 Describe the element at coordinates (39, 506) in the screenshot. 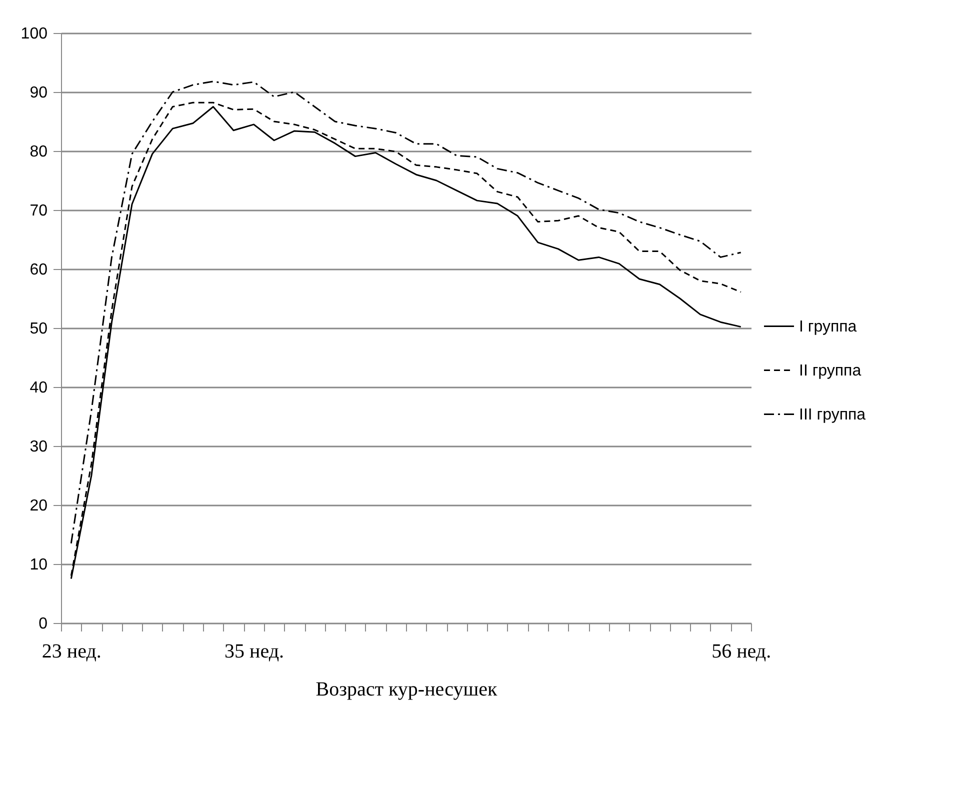

I see `y-tick-label: 20` at that location.